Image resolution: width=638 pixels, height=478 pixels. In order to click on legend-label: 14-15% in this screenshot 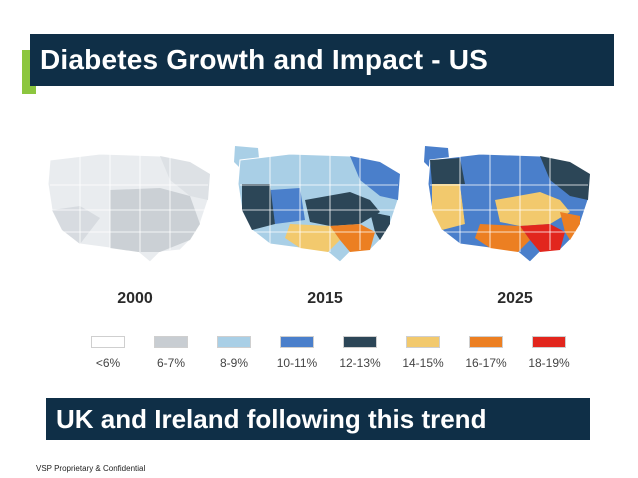, I will do `click(423, 363)`.